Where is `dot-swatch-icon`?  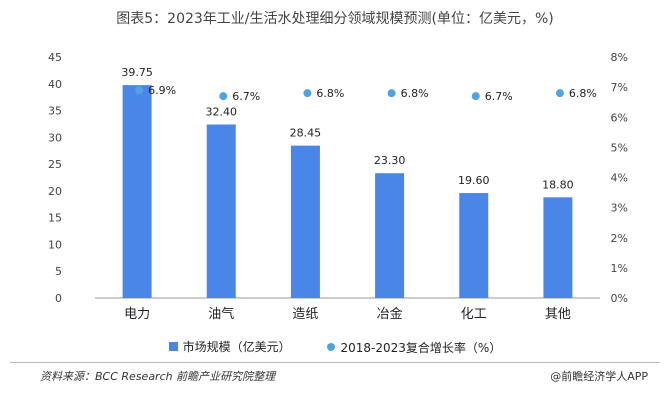
dot-swatch-icon is located at coordinates (330, 347).